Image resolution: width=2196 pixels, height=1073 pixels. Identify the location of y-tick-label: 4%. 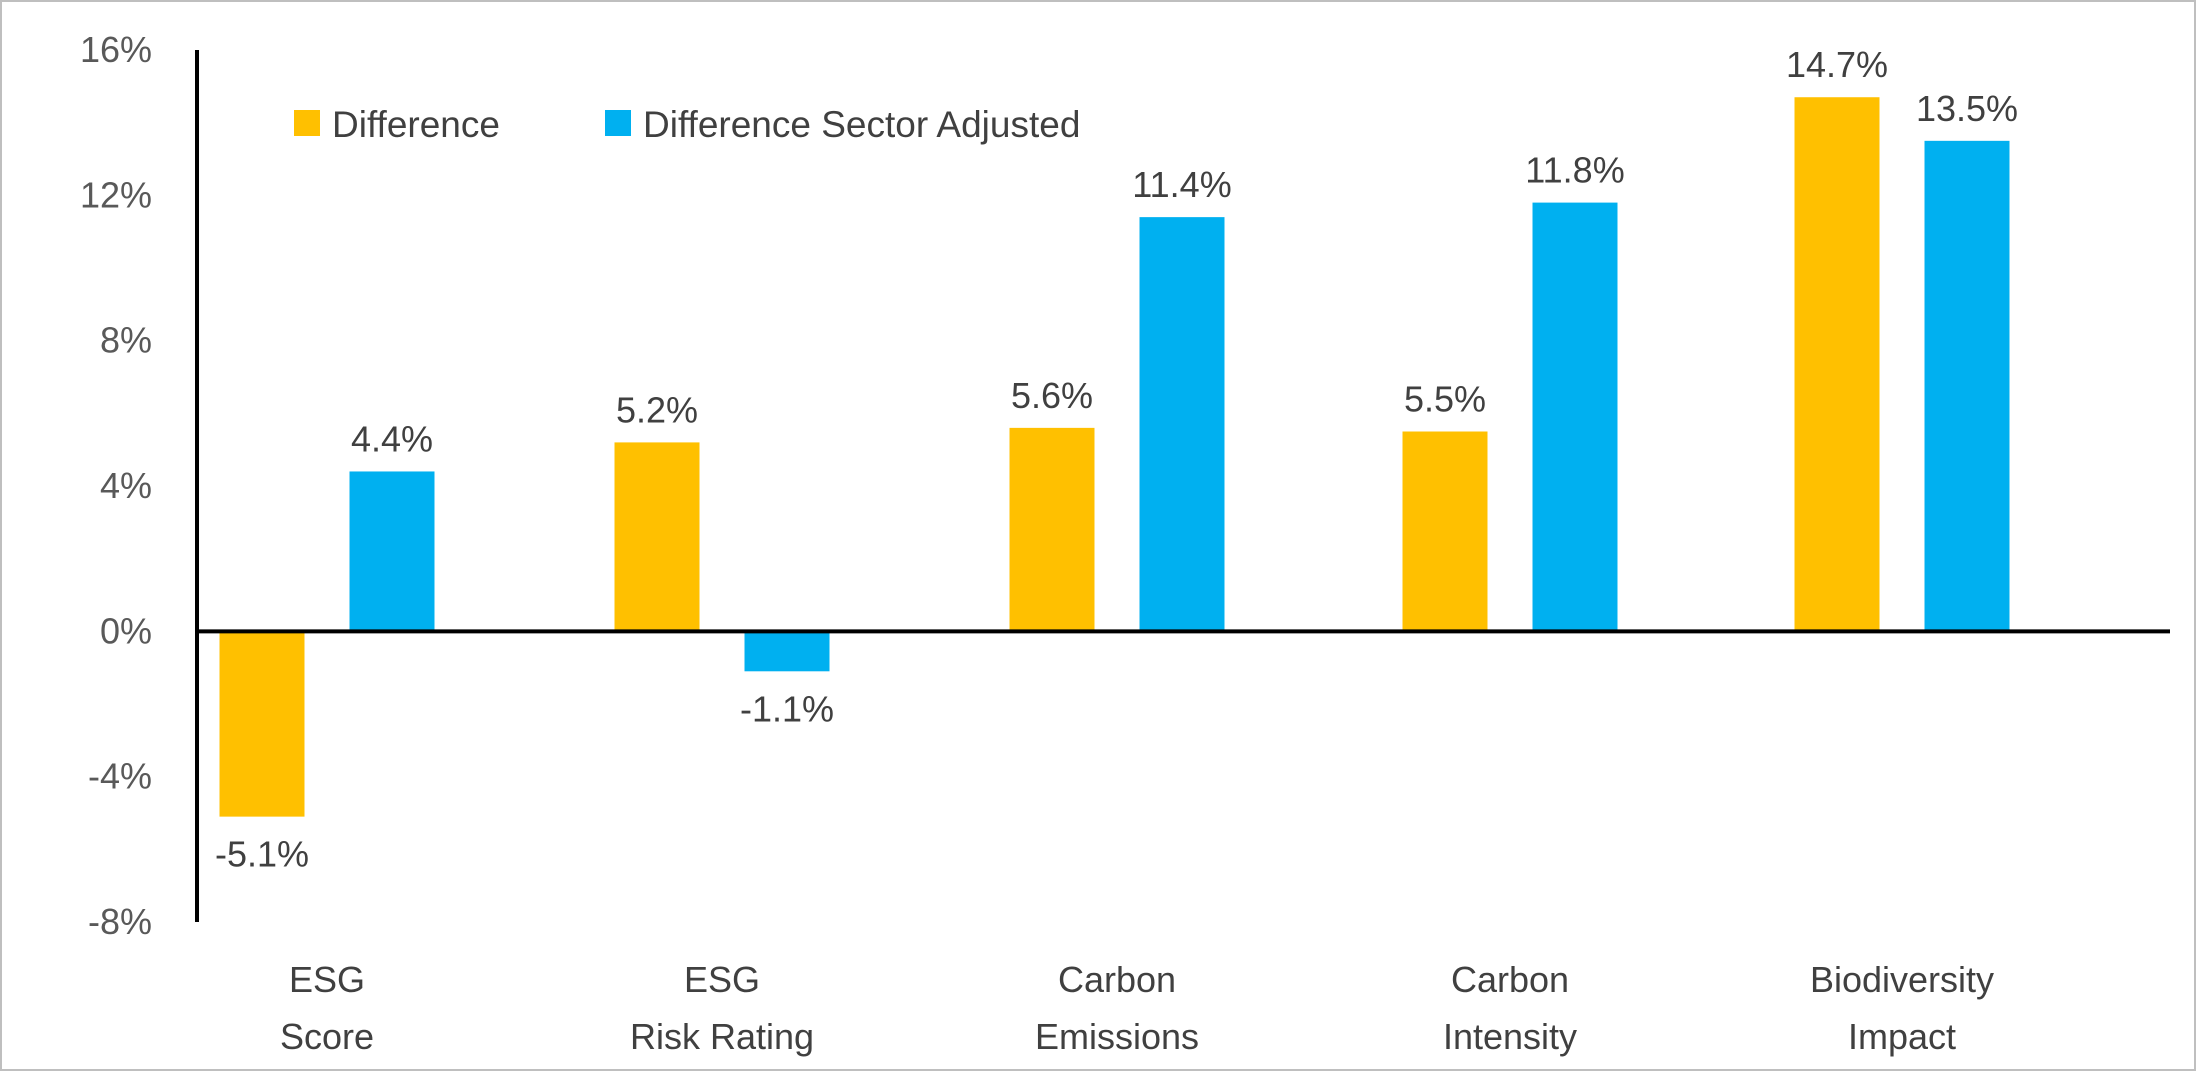
(126, 485).